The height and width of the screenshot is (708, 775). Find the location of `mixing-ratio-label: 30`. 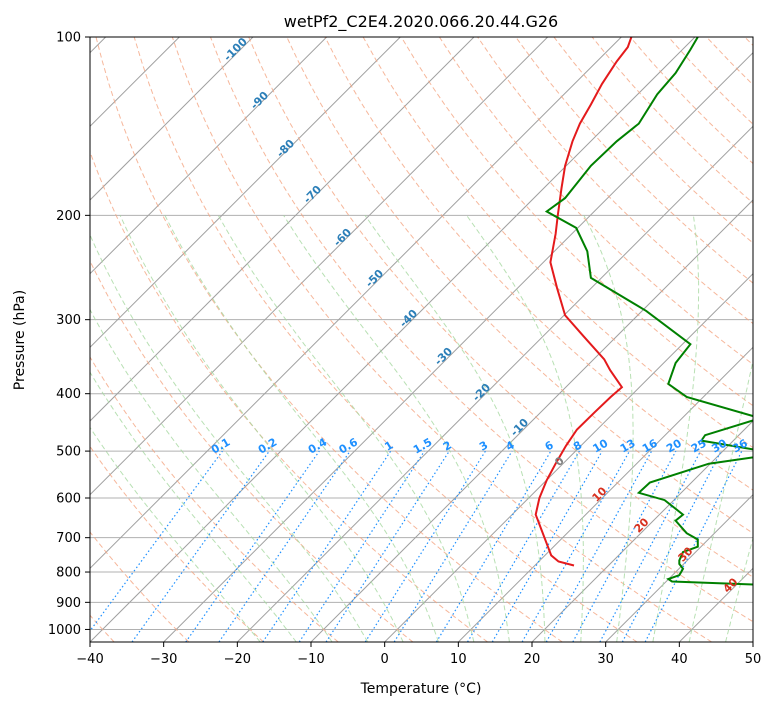

mixing-ratio-label: 30 is located at coordinates (719, 445).